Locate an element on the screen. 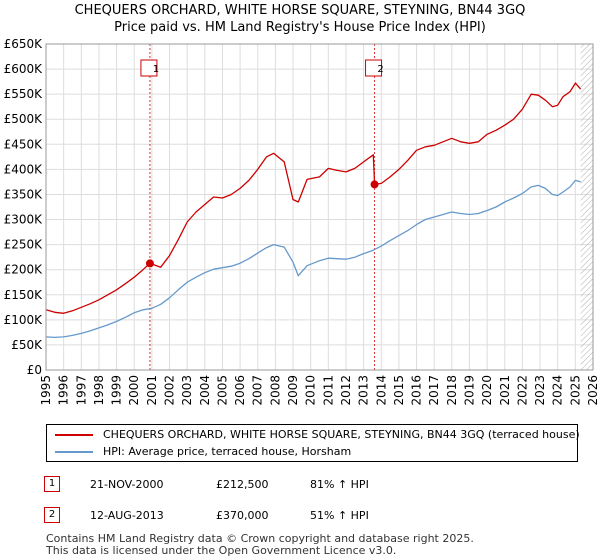 The width and height of the screenshot is (600, 560). sale-hpi-change: 81% ↑ HPI is located at coordinates (339, 484).